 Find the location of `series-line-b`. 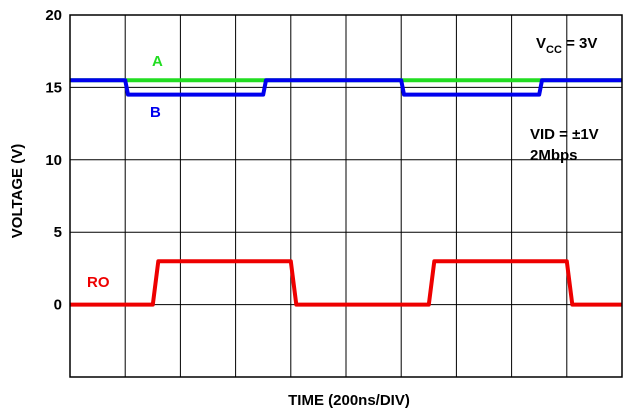

series-line-b is located at coordinates (346, 87).